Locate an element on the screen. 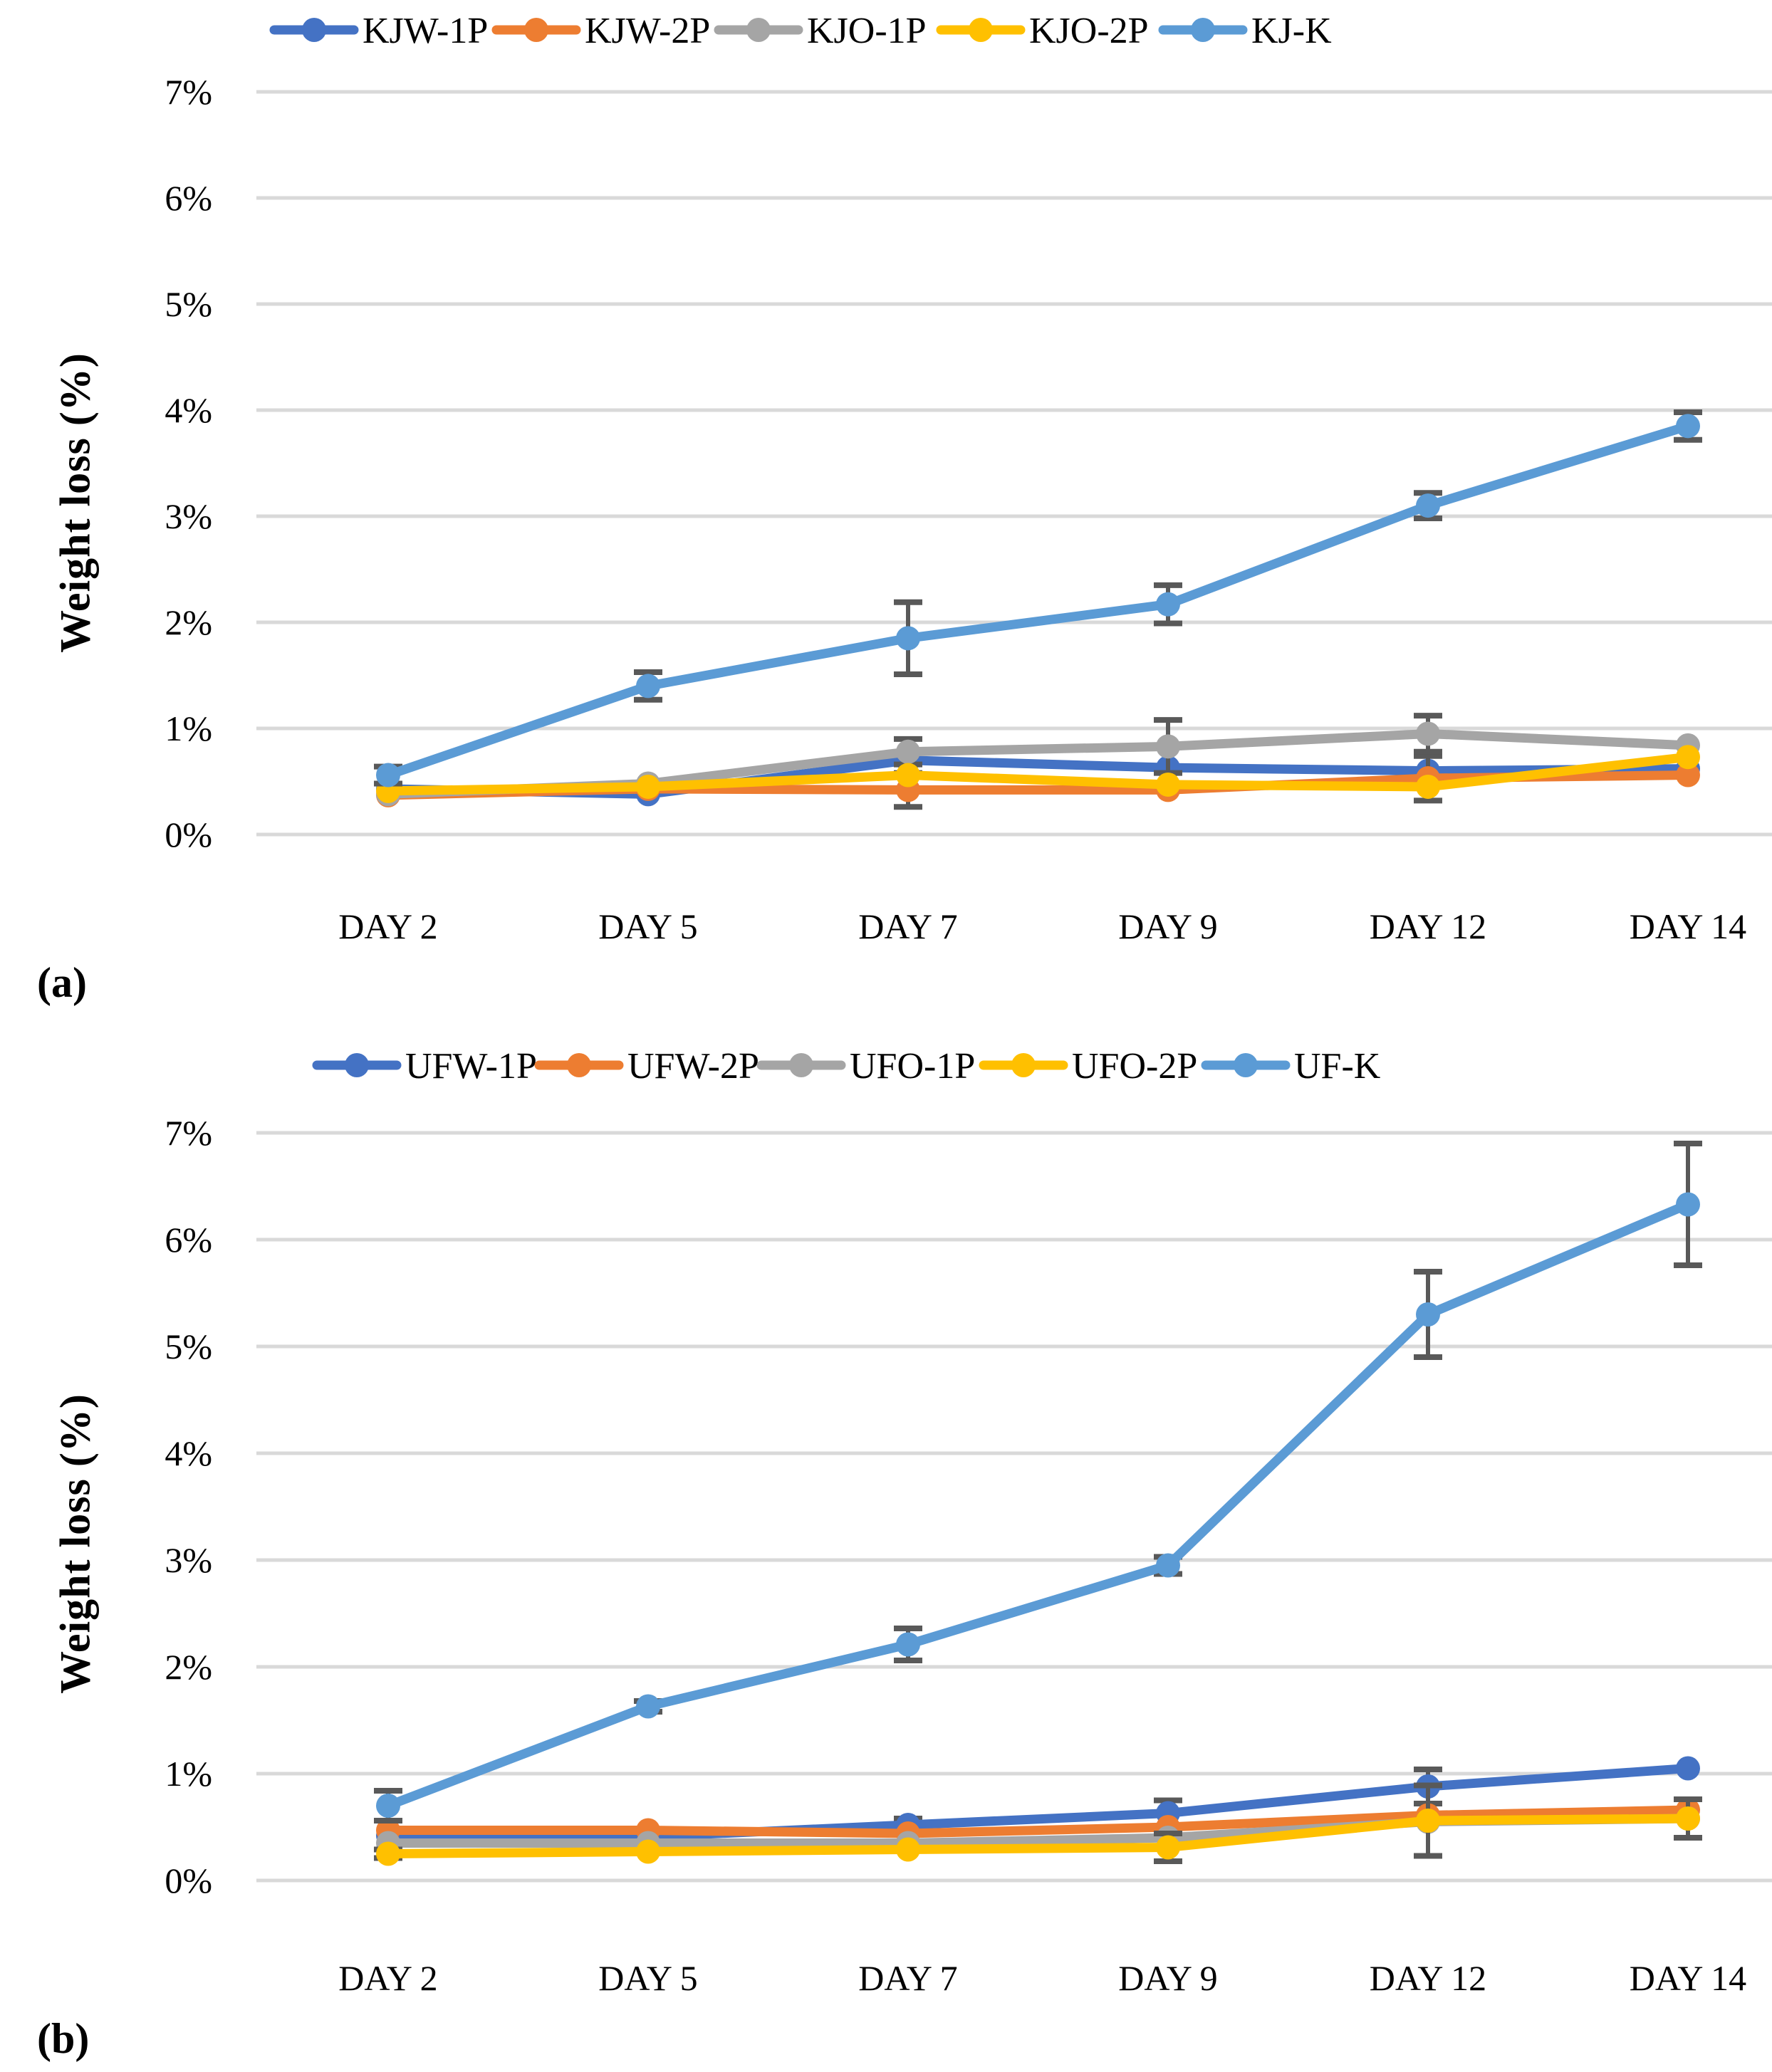 The width and height of the screenshot is (1772, 2072). legend-item-KJO-1P: KJO-1P is located at coordinates (820, 31).